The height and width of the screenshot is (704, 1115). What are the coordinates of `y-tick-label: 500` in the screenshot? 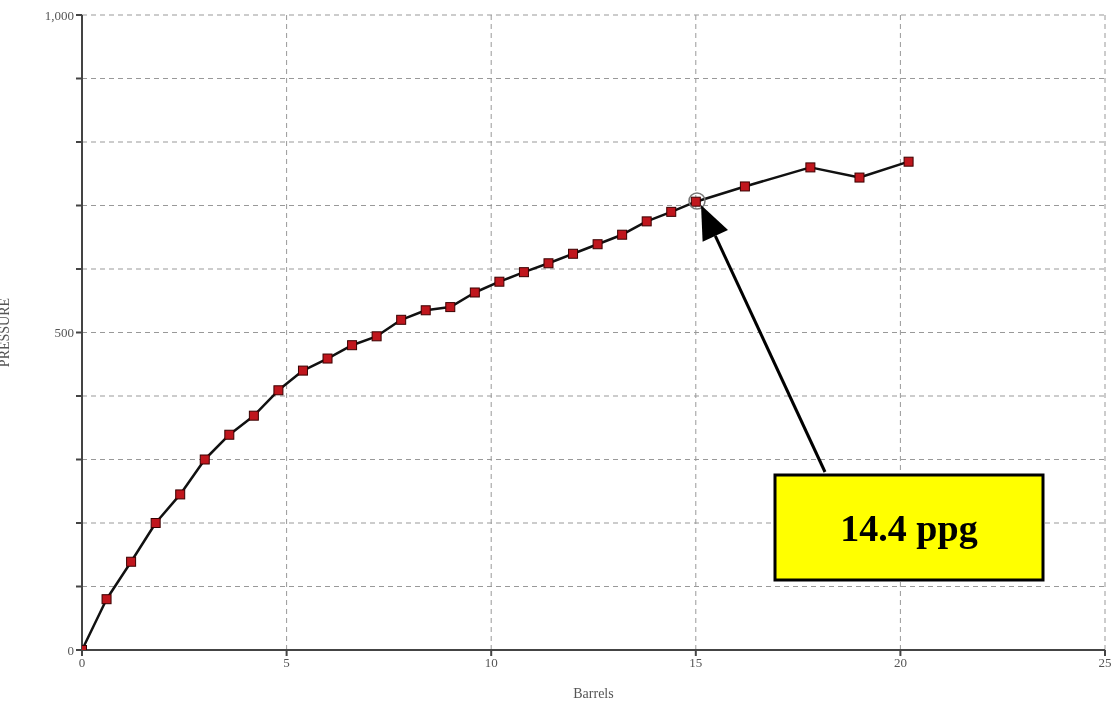 It's located at (64, 333).